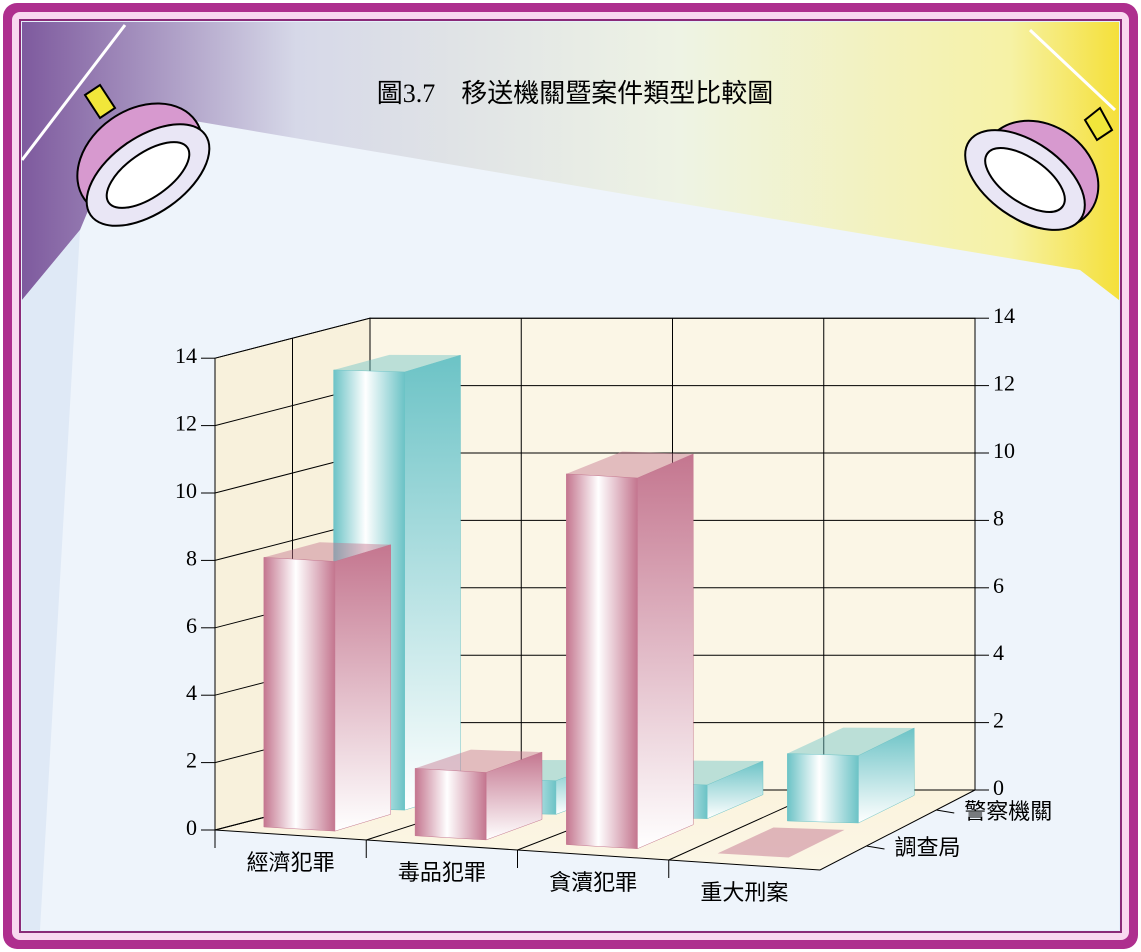  I want to click on y-tick-label: 4, so click(191, 692).